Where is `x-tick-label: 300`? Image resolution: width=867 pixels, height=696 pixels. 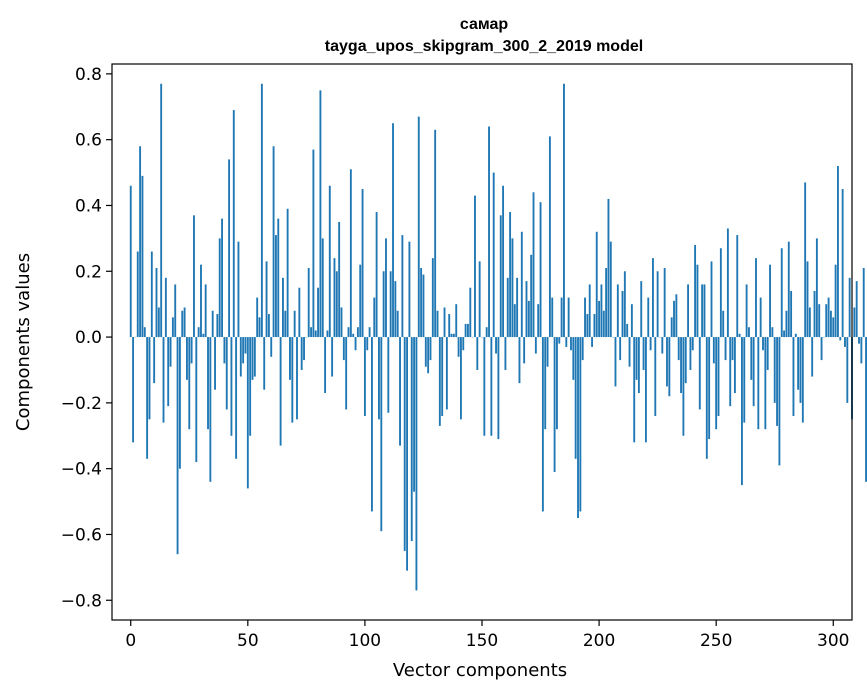 x-tick-label: 300 is located at coordinates (833, 641).